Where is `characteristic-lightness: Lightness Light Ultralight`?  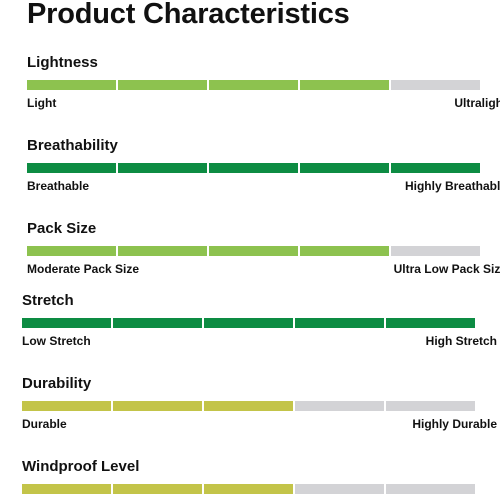
characteristic-lightness: Lightness Light Ultralight is located at coordinates (263, 84).